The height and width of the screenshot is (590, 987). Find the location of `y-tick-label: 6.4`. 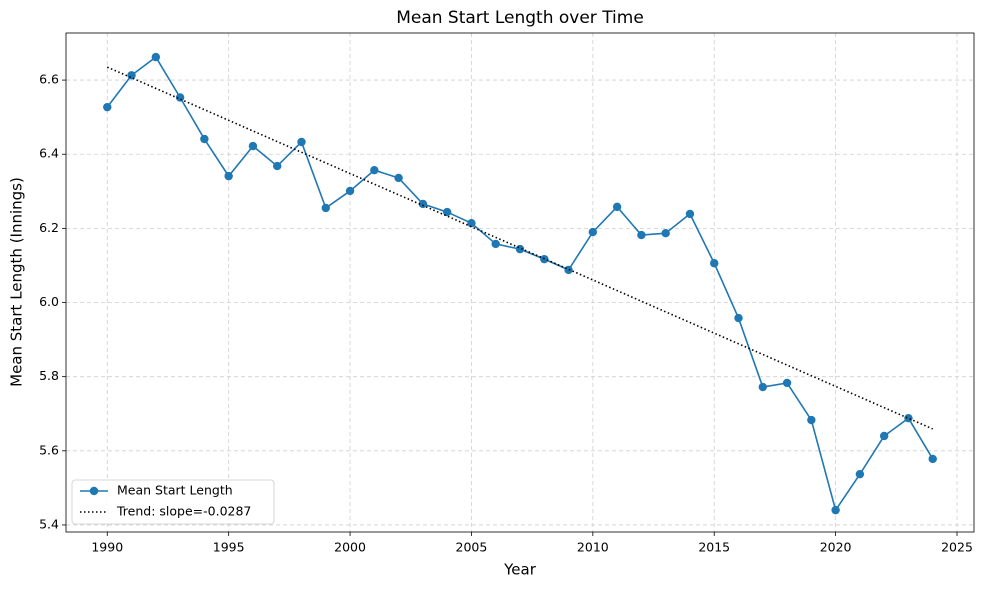

y-tick-label: 6.4 is located at coordinates (49, 153).